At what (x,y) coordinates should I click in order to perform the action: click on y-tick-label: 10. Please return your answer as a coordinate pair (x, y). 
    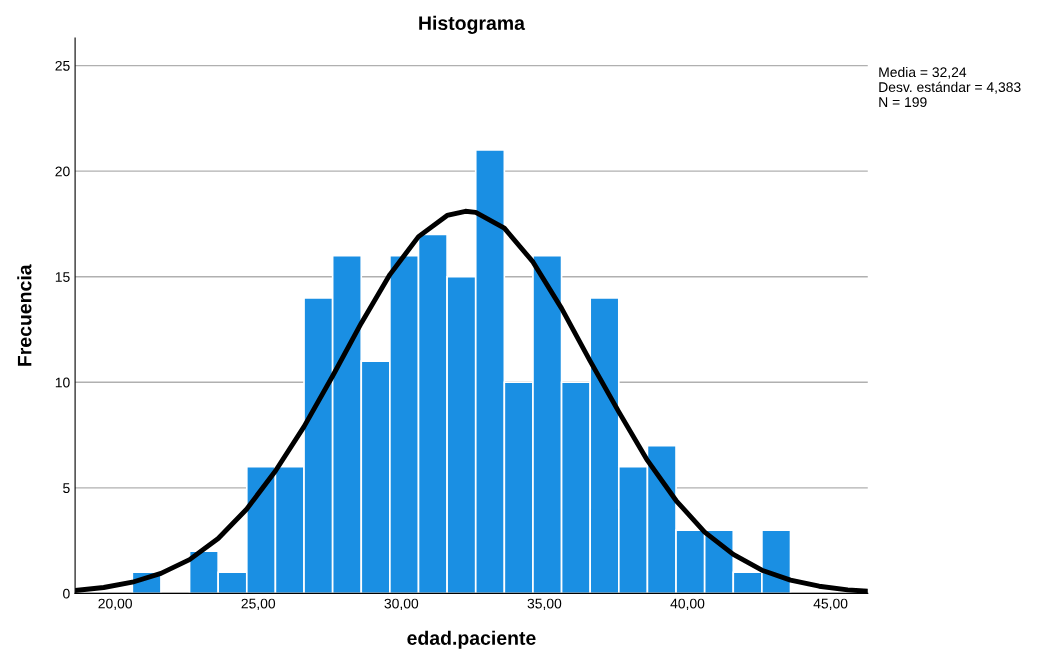
    Looking at the image, I should click on (62, 382).